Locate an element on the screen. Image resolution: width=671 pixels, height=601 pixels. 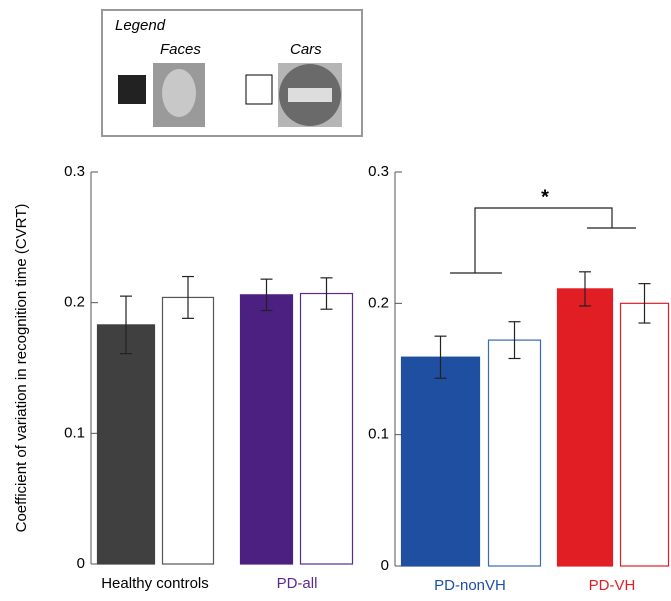
x-tick-label: PD-all is located at coordinates (297, 583).